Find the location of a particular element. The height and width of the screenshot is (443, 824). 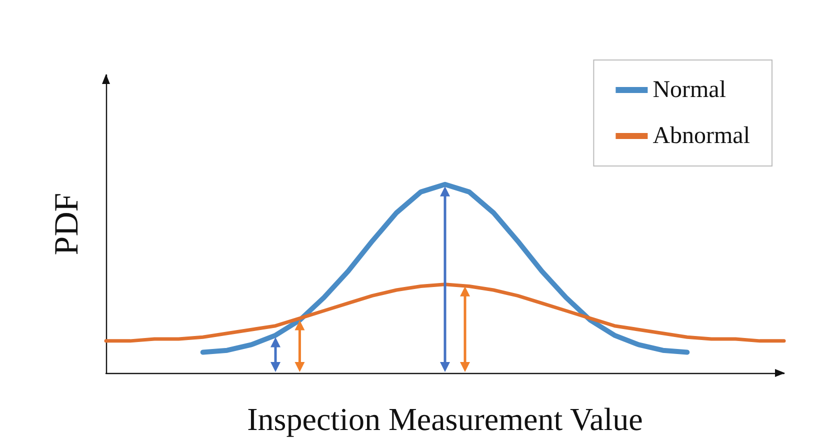

legend-label: Normal is located at coordinates (689, 90).